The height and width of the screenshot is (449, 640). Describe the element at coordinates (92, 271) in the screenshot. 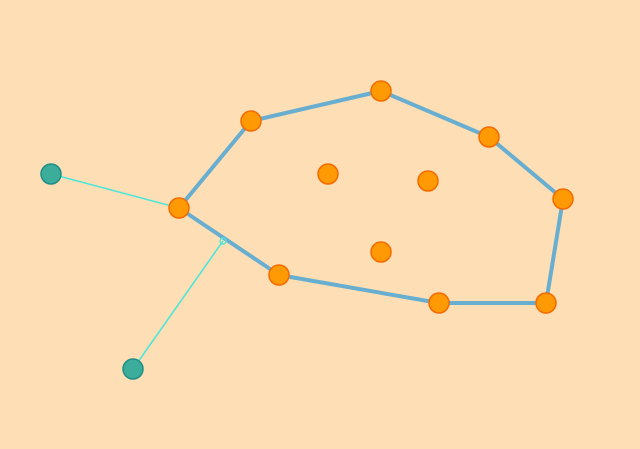

I see `tool-handles` at that location.